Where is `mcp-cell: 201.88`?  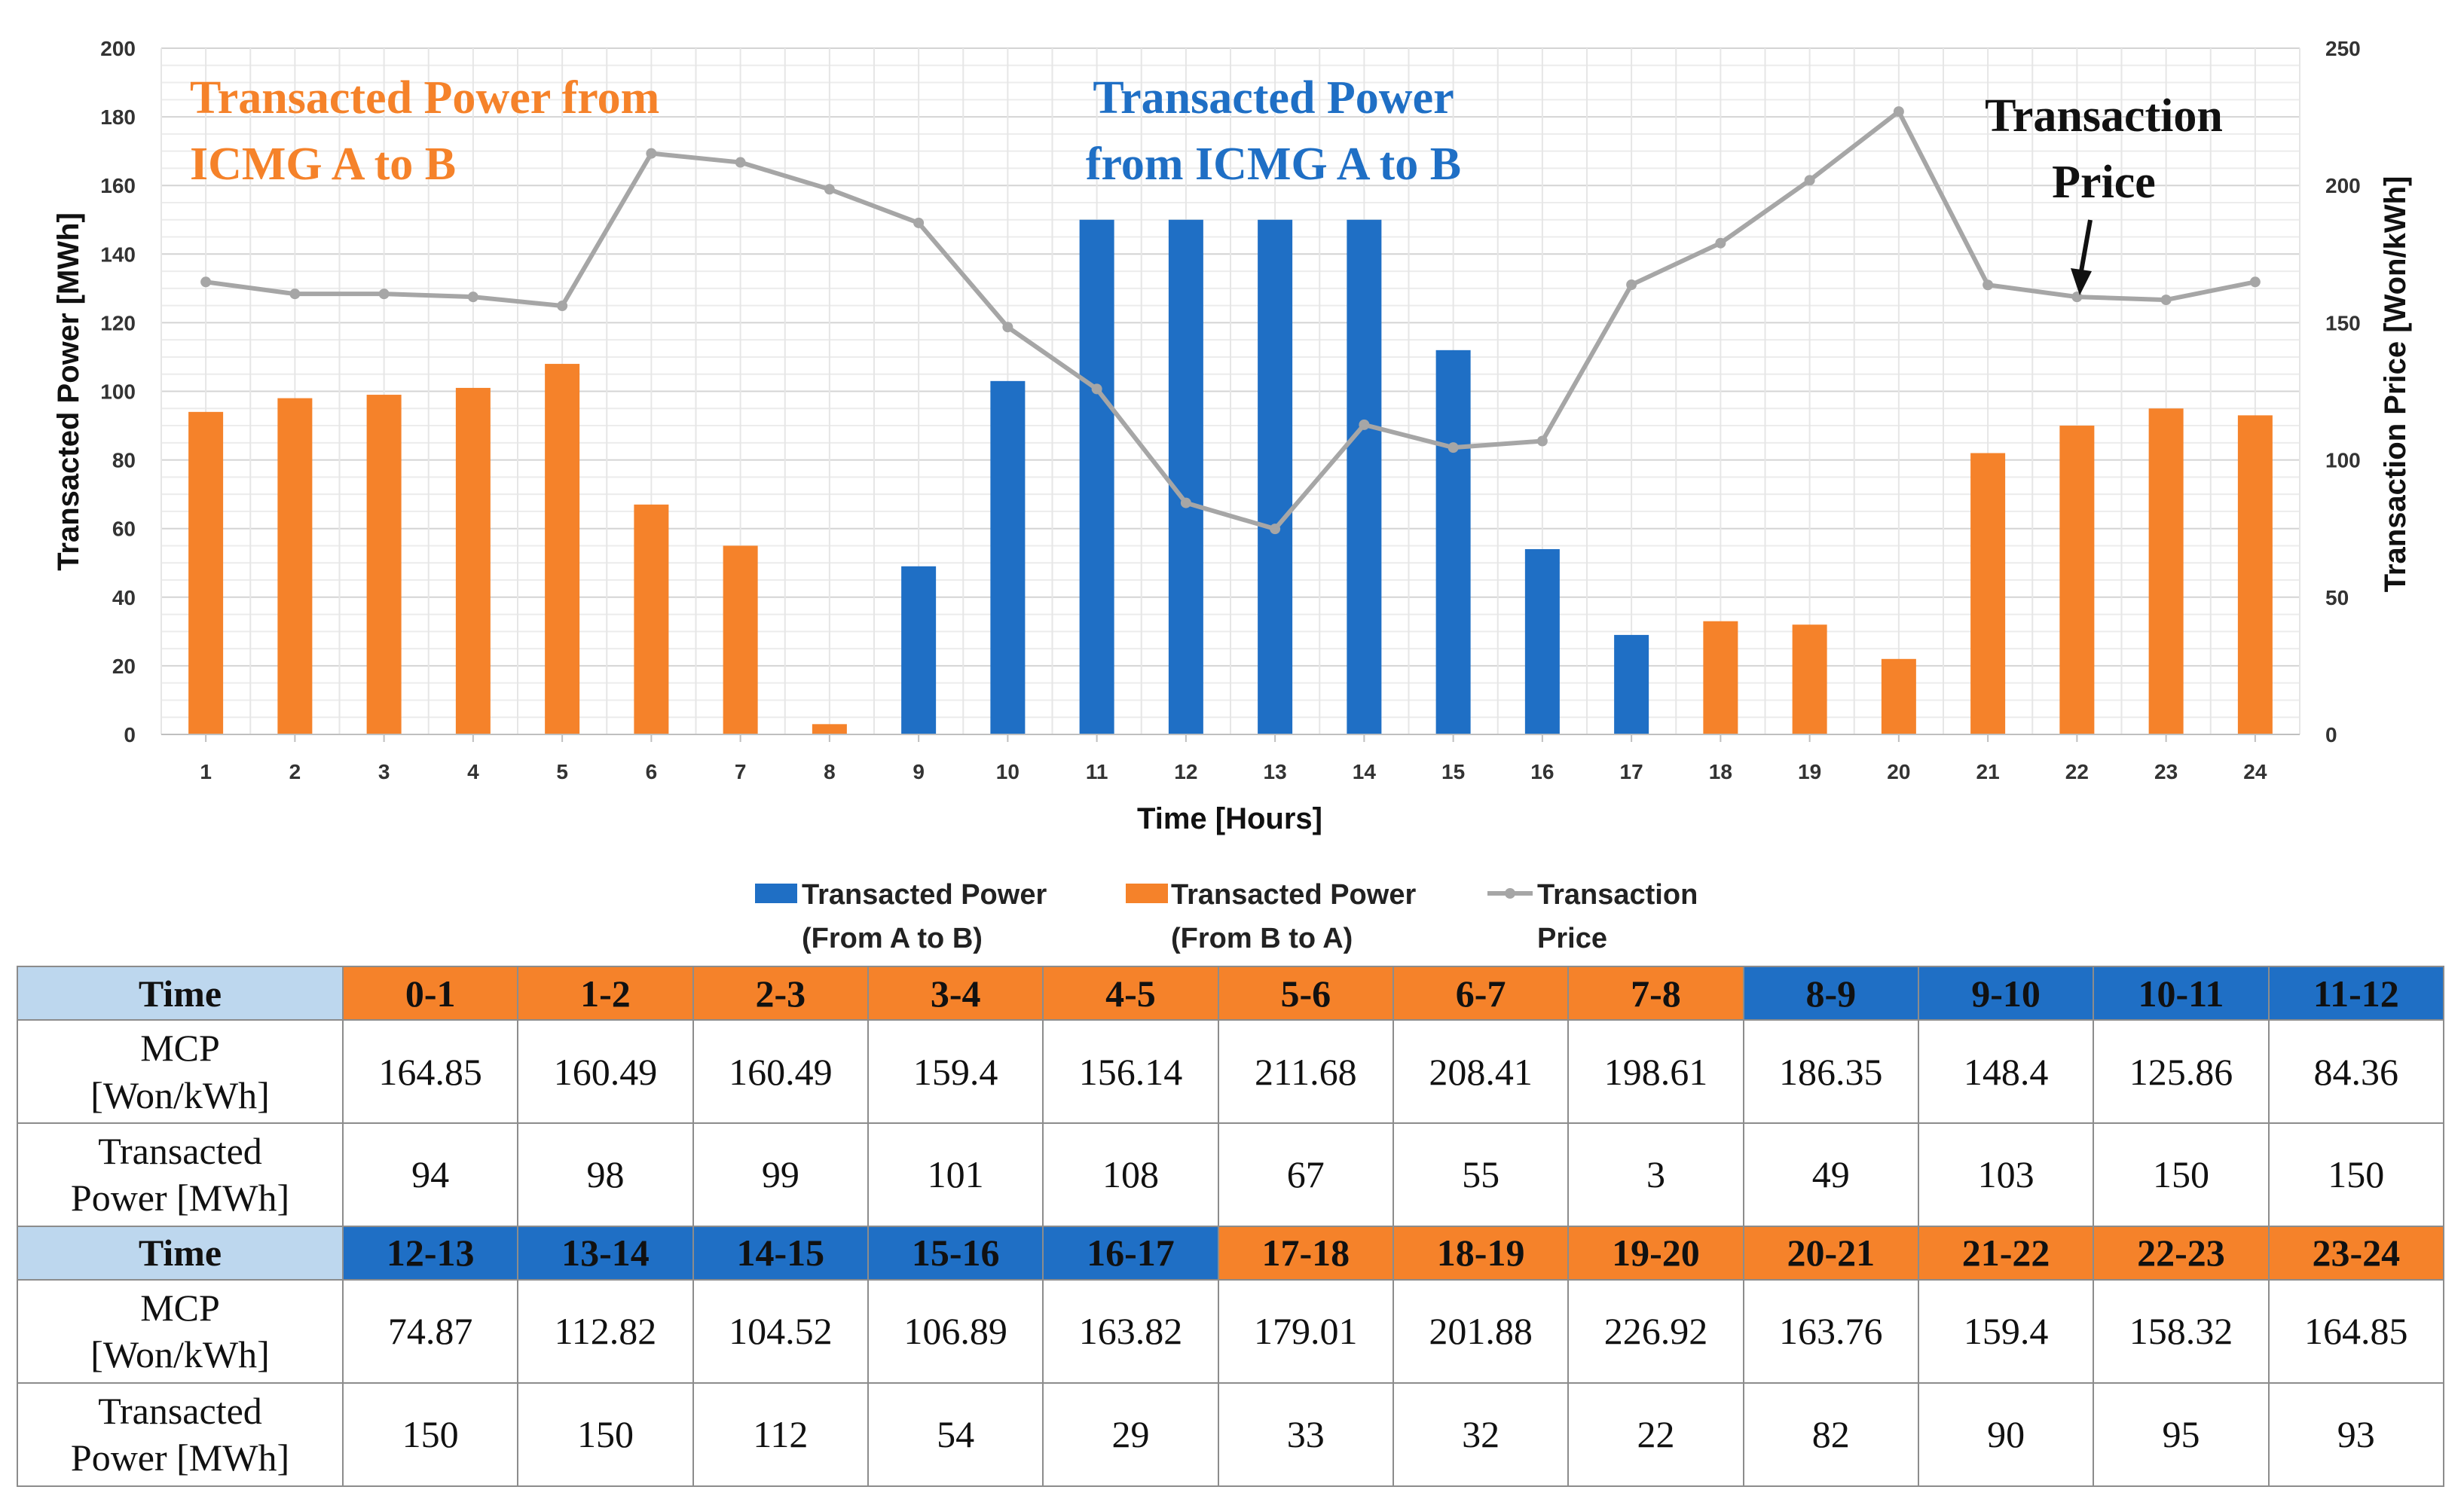
mcp-cell: 201.88 is located at coordinates (1481, 1331).